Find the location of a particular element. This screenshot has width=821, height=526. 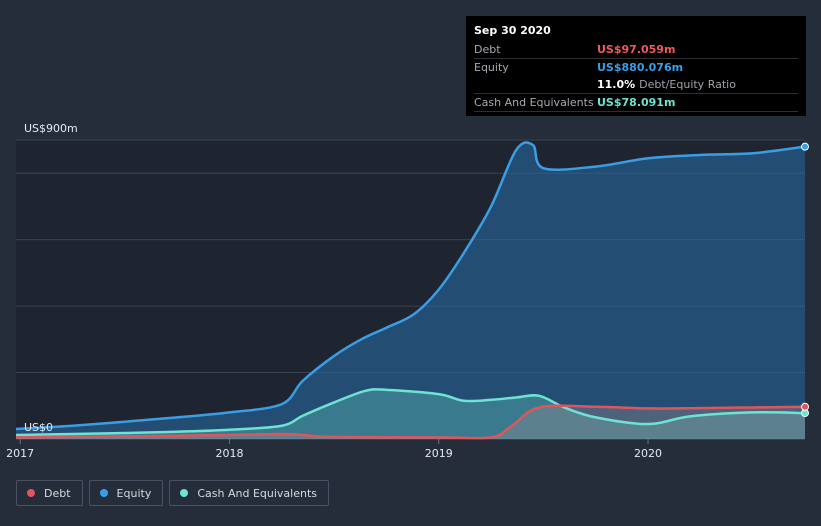

tooltip-value-debt: US$97.059m is located at coordinates (636, 49).